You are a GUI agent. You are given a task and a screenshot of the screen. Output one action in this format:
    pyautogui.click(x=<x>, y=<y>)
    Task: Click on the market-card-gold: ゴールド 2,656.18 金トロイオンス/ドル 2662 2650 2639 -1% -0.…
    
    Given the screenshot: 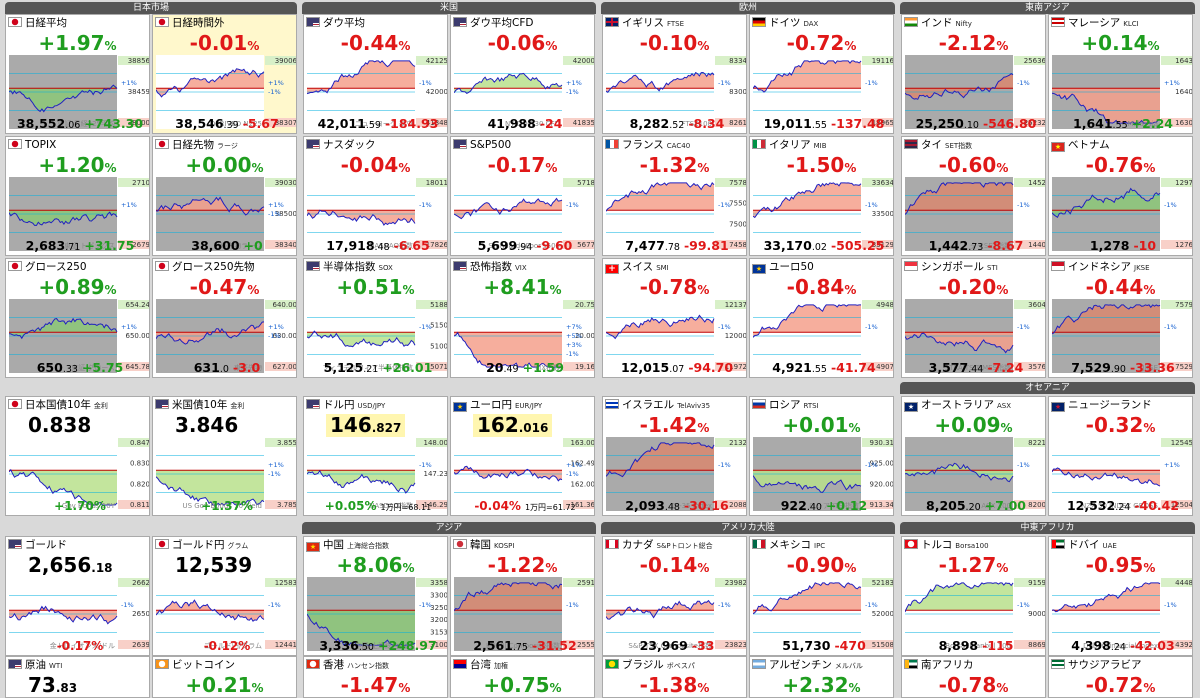 What is the action you would take?
    pyautogui.click(x=77, y=596)
    